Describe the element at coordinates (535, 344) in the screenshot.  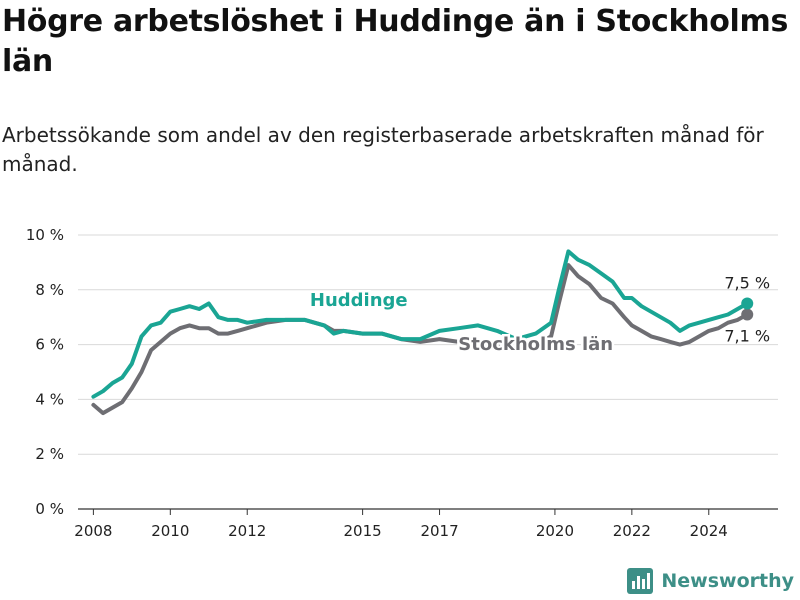
I see `series-label: Stockholms län` at that location.